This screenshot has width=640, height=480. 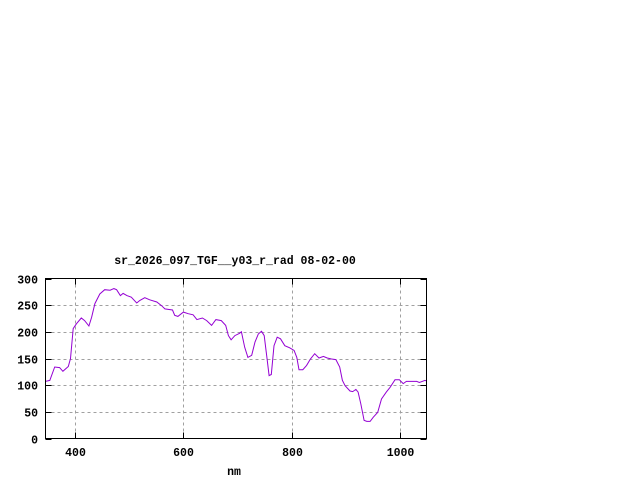 I want to click on x-axis-label: nm, so click(x=234, y=472).